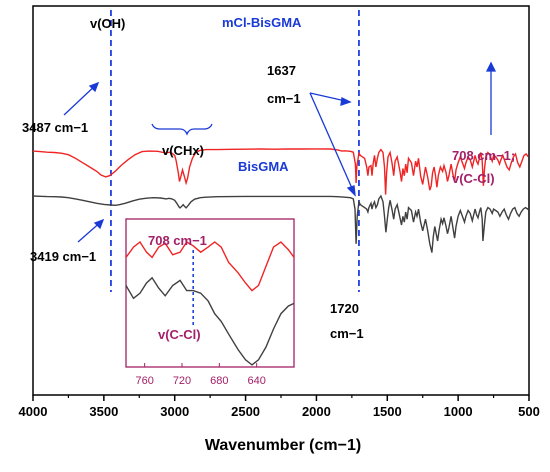  I want to click on arrow-1637-b-head, so click(351, 191).